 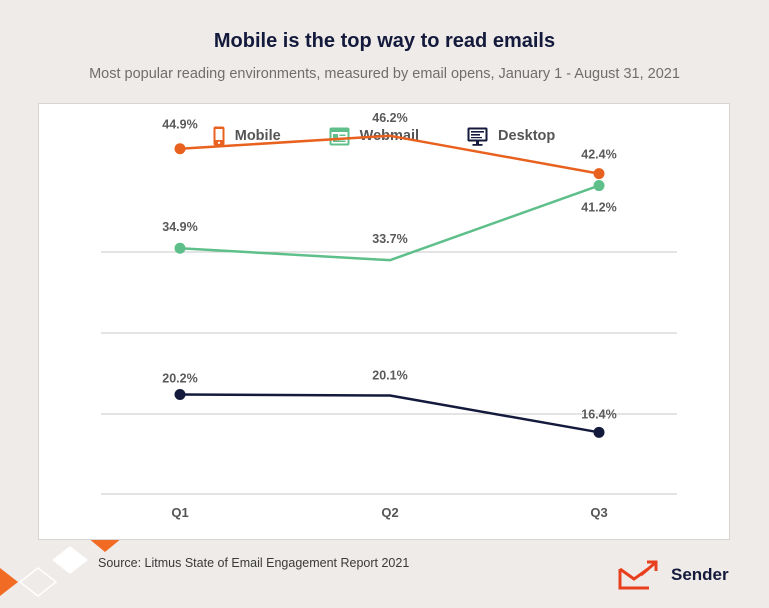 I want to click on chart-title: Mobile is the top way to read emails, so click(x=384, y=41).